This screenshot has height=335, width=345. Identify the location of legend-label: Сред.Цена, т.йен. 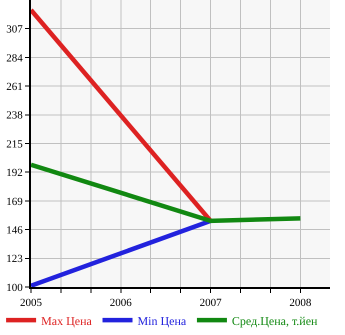
(275, 321).